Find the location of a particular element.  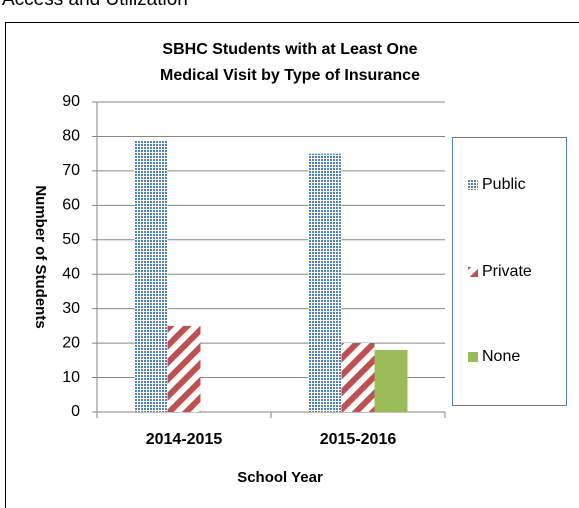

legend-label: Private is located at coordinates (507, 271).